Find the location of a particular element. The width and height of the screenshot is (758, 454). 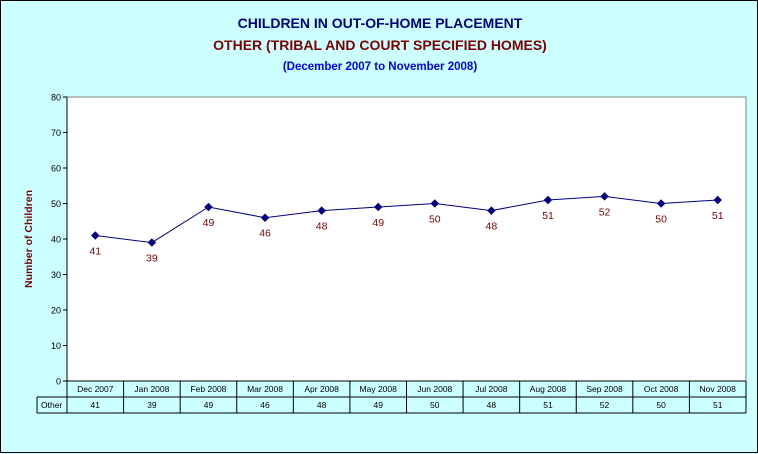

x-category-label: Feb 2008 is located at coordinates (208, 389).